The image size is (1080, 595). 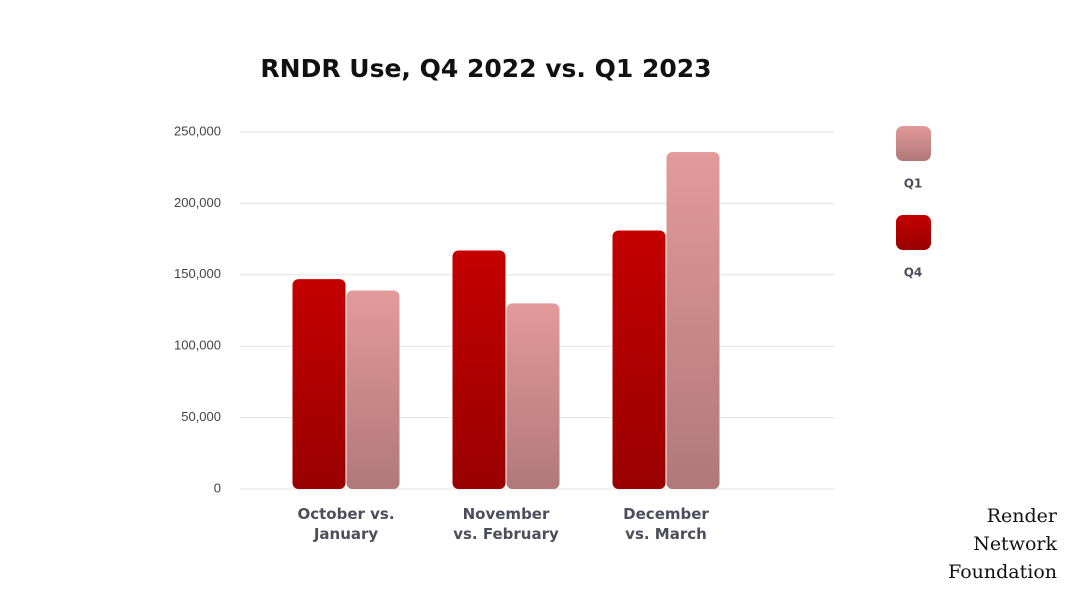 What do you see at coordinates (666, 514) in the screenshot?
I see `x-tick-label-line: December` at bounding box center [666, 514].